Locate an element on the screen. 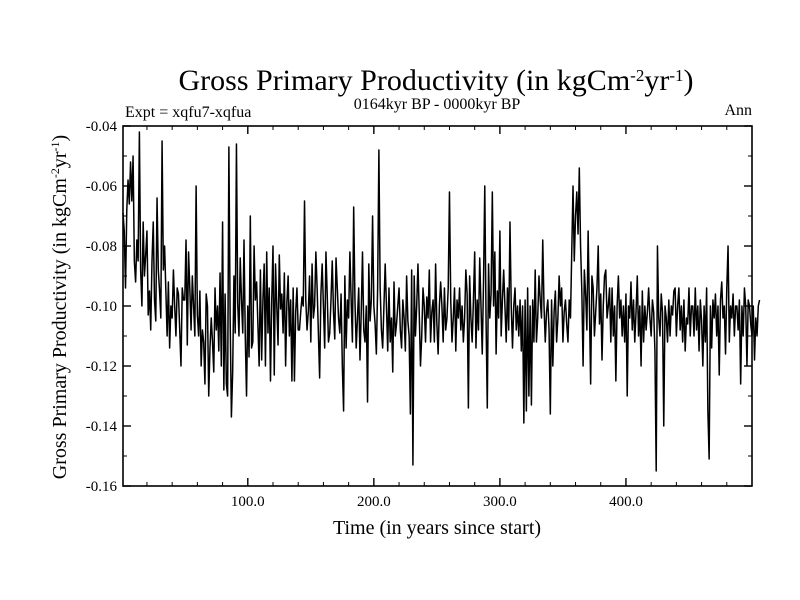 The width and height of the screenshot is (800, 600). y-tick-label: -0.04 is located at coordinates (102, 127).